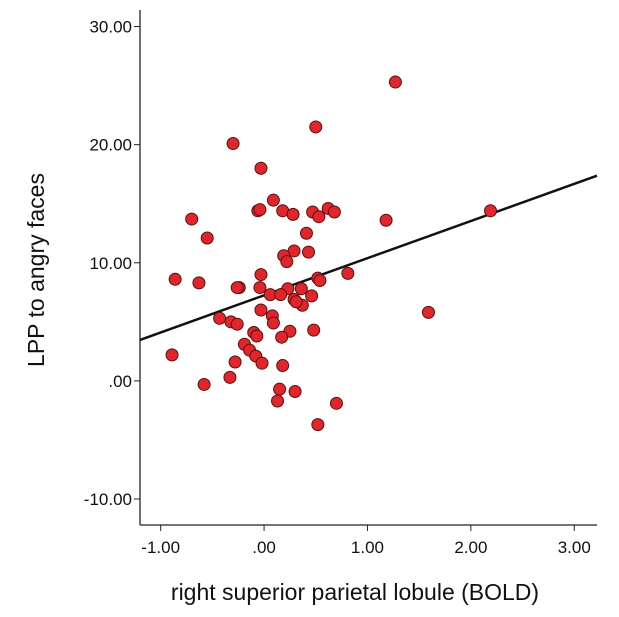 This screenshot has width=619, height=617. I want to click on x-tick-label: -1.00, so click(160, 547).